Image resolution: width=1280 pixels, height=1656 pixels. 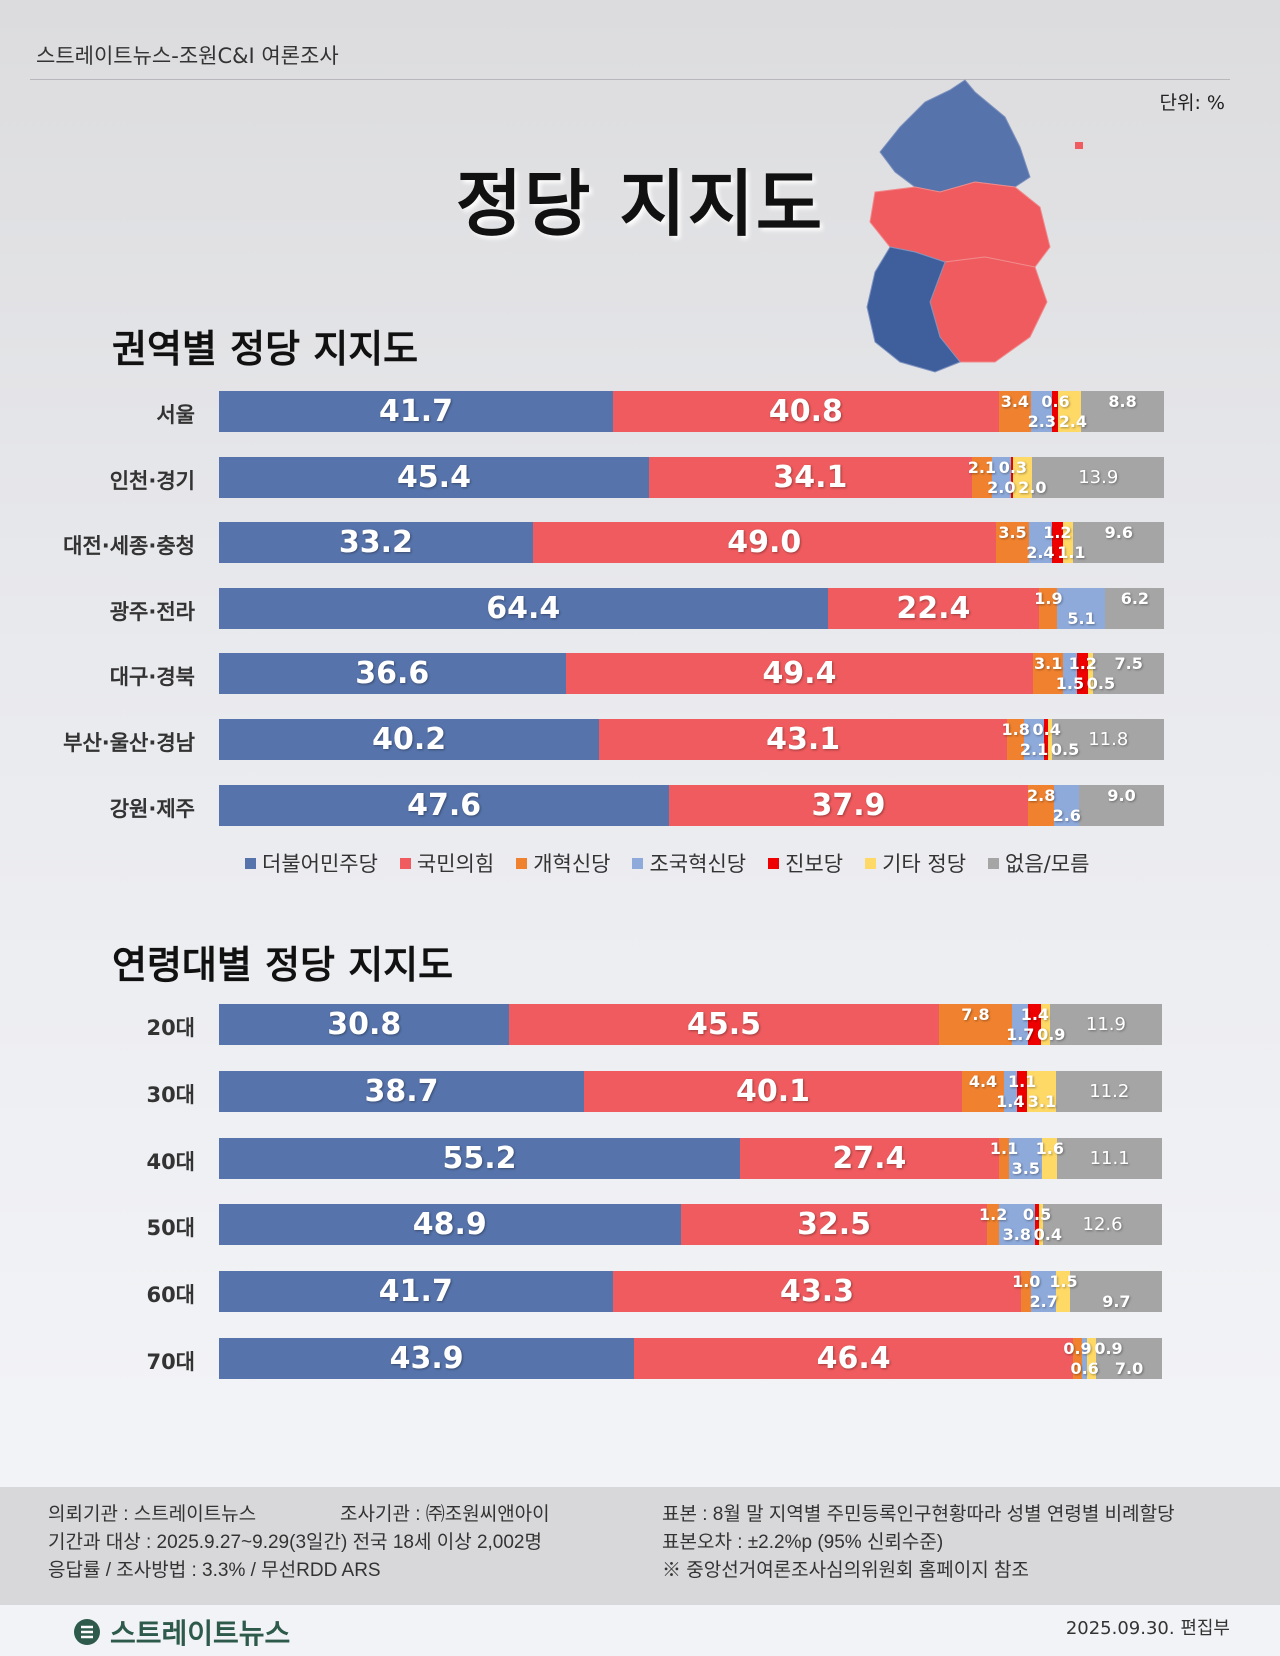 What do you see at coordinates (129, 743) in the screenshot?
I see `row-label: 부산·울산·경남` at bounding box center [129, 743].